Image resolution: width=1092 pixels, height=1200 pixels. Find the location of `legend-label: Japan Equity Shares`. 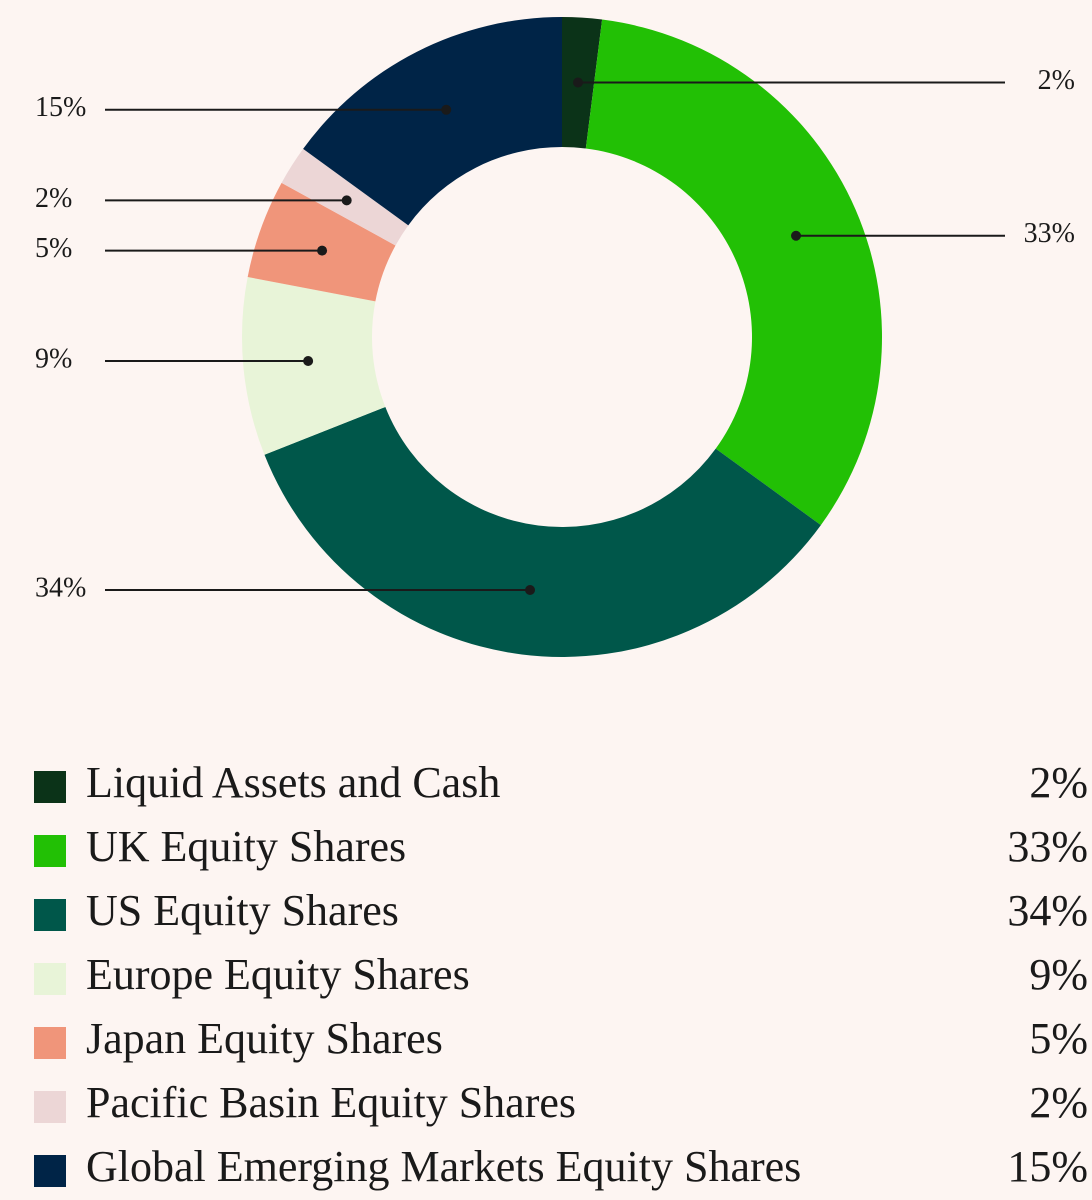

legend-label: Japan Equity Shares is located at coordinates (264, 1038).